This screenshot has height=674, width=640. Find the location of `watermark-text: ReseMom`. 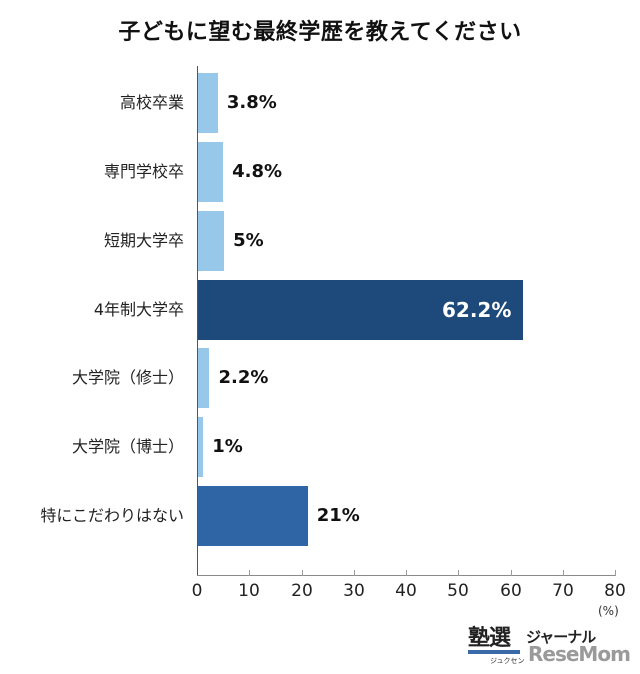

watermark-text: ReseMom is located at coordinates (579, 654).